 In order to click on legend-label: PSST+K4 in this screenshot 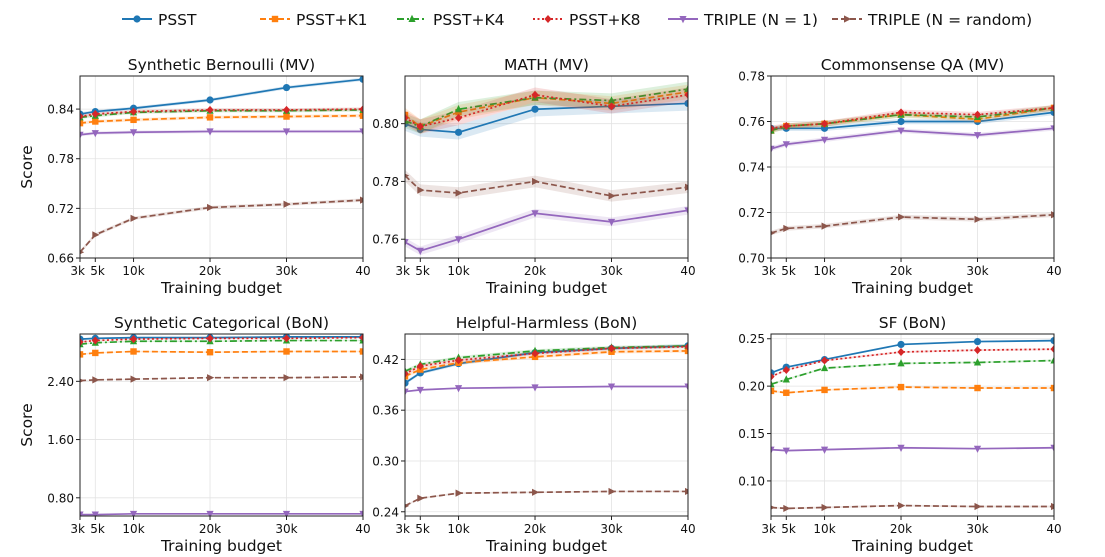, I will do `click(469, 20)`.